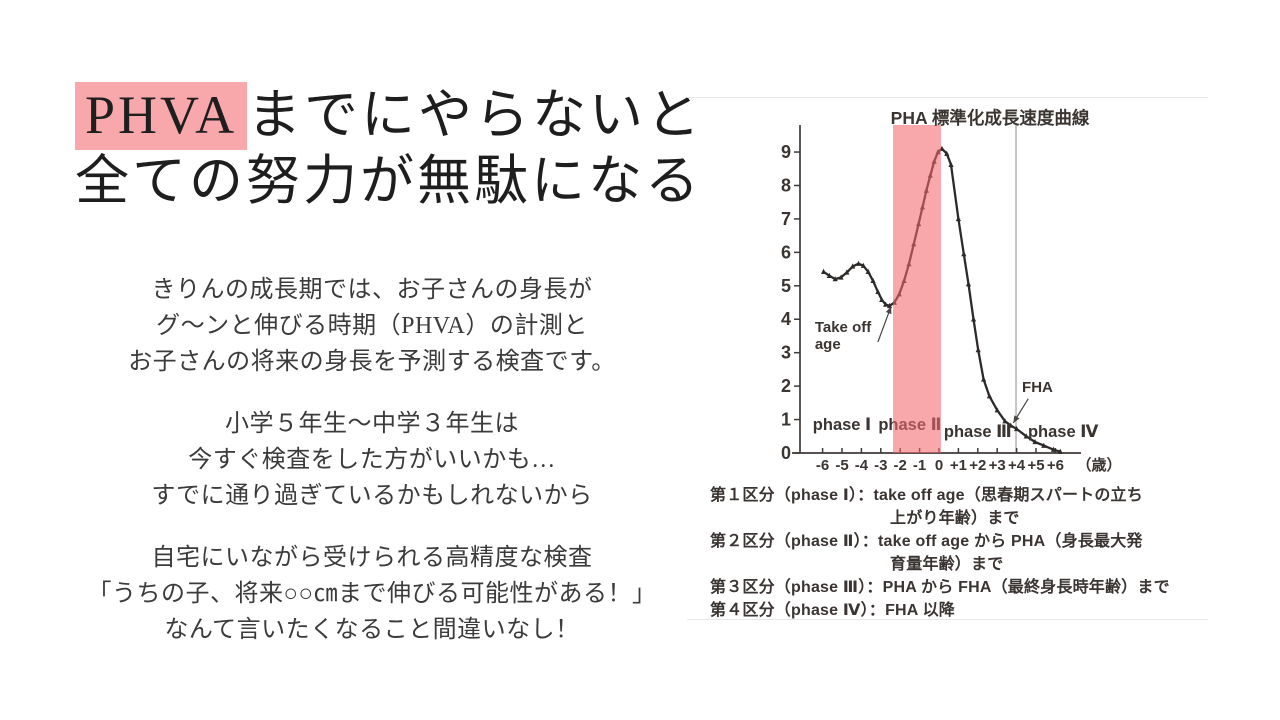 This screenshot has width=1280, height=720. What do you see at coordinates (880, 465) in the screenshot?
I see `svg-text: -3` at bounding box center [880, 465].